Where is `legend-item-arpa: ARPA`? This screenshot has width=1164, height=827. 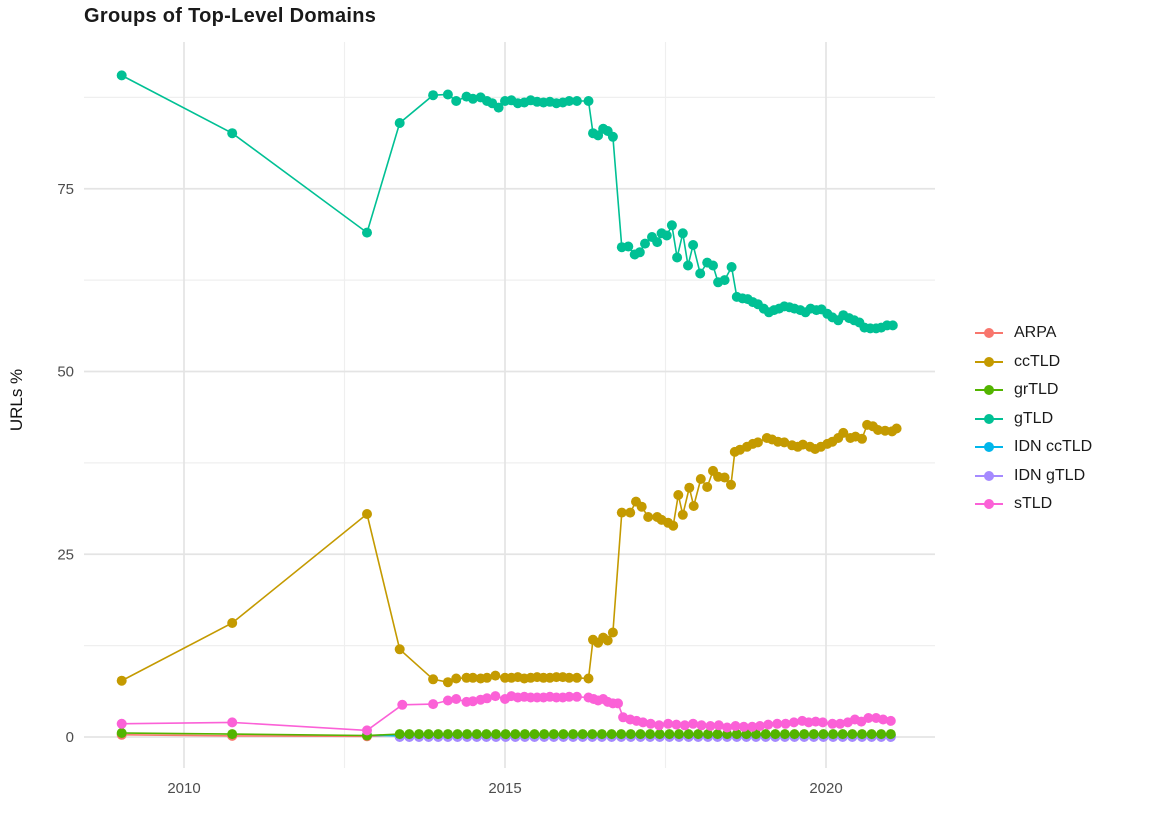 legend-item-arpa: ARPA is located at coordinates (1033, 333).